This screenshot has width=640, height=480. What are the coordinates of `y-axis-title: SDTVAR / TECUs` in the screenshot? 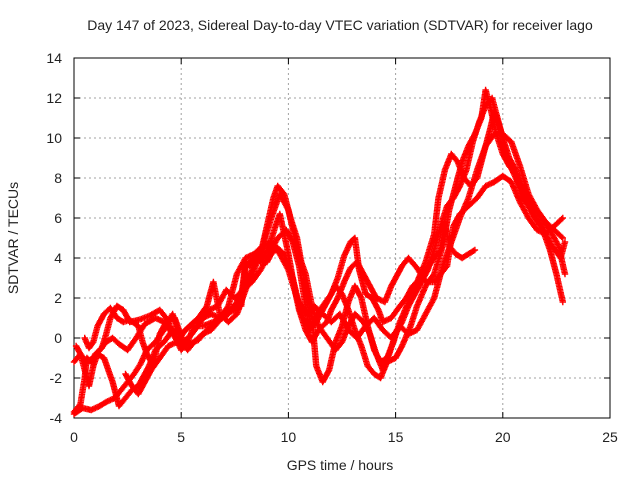 It's located at (13, 238).